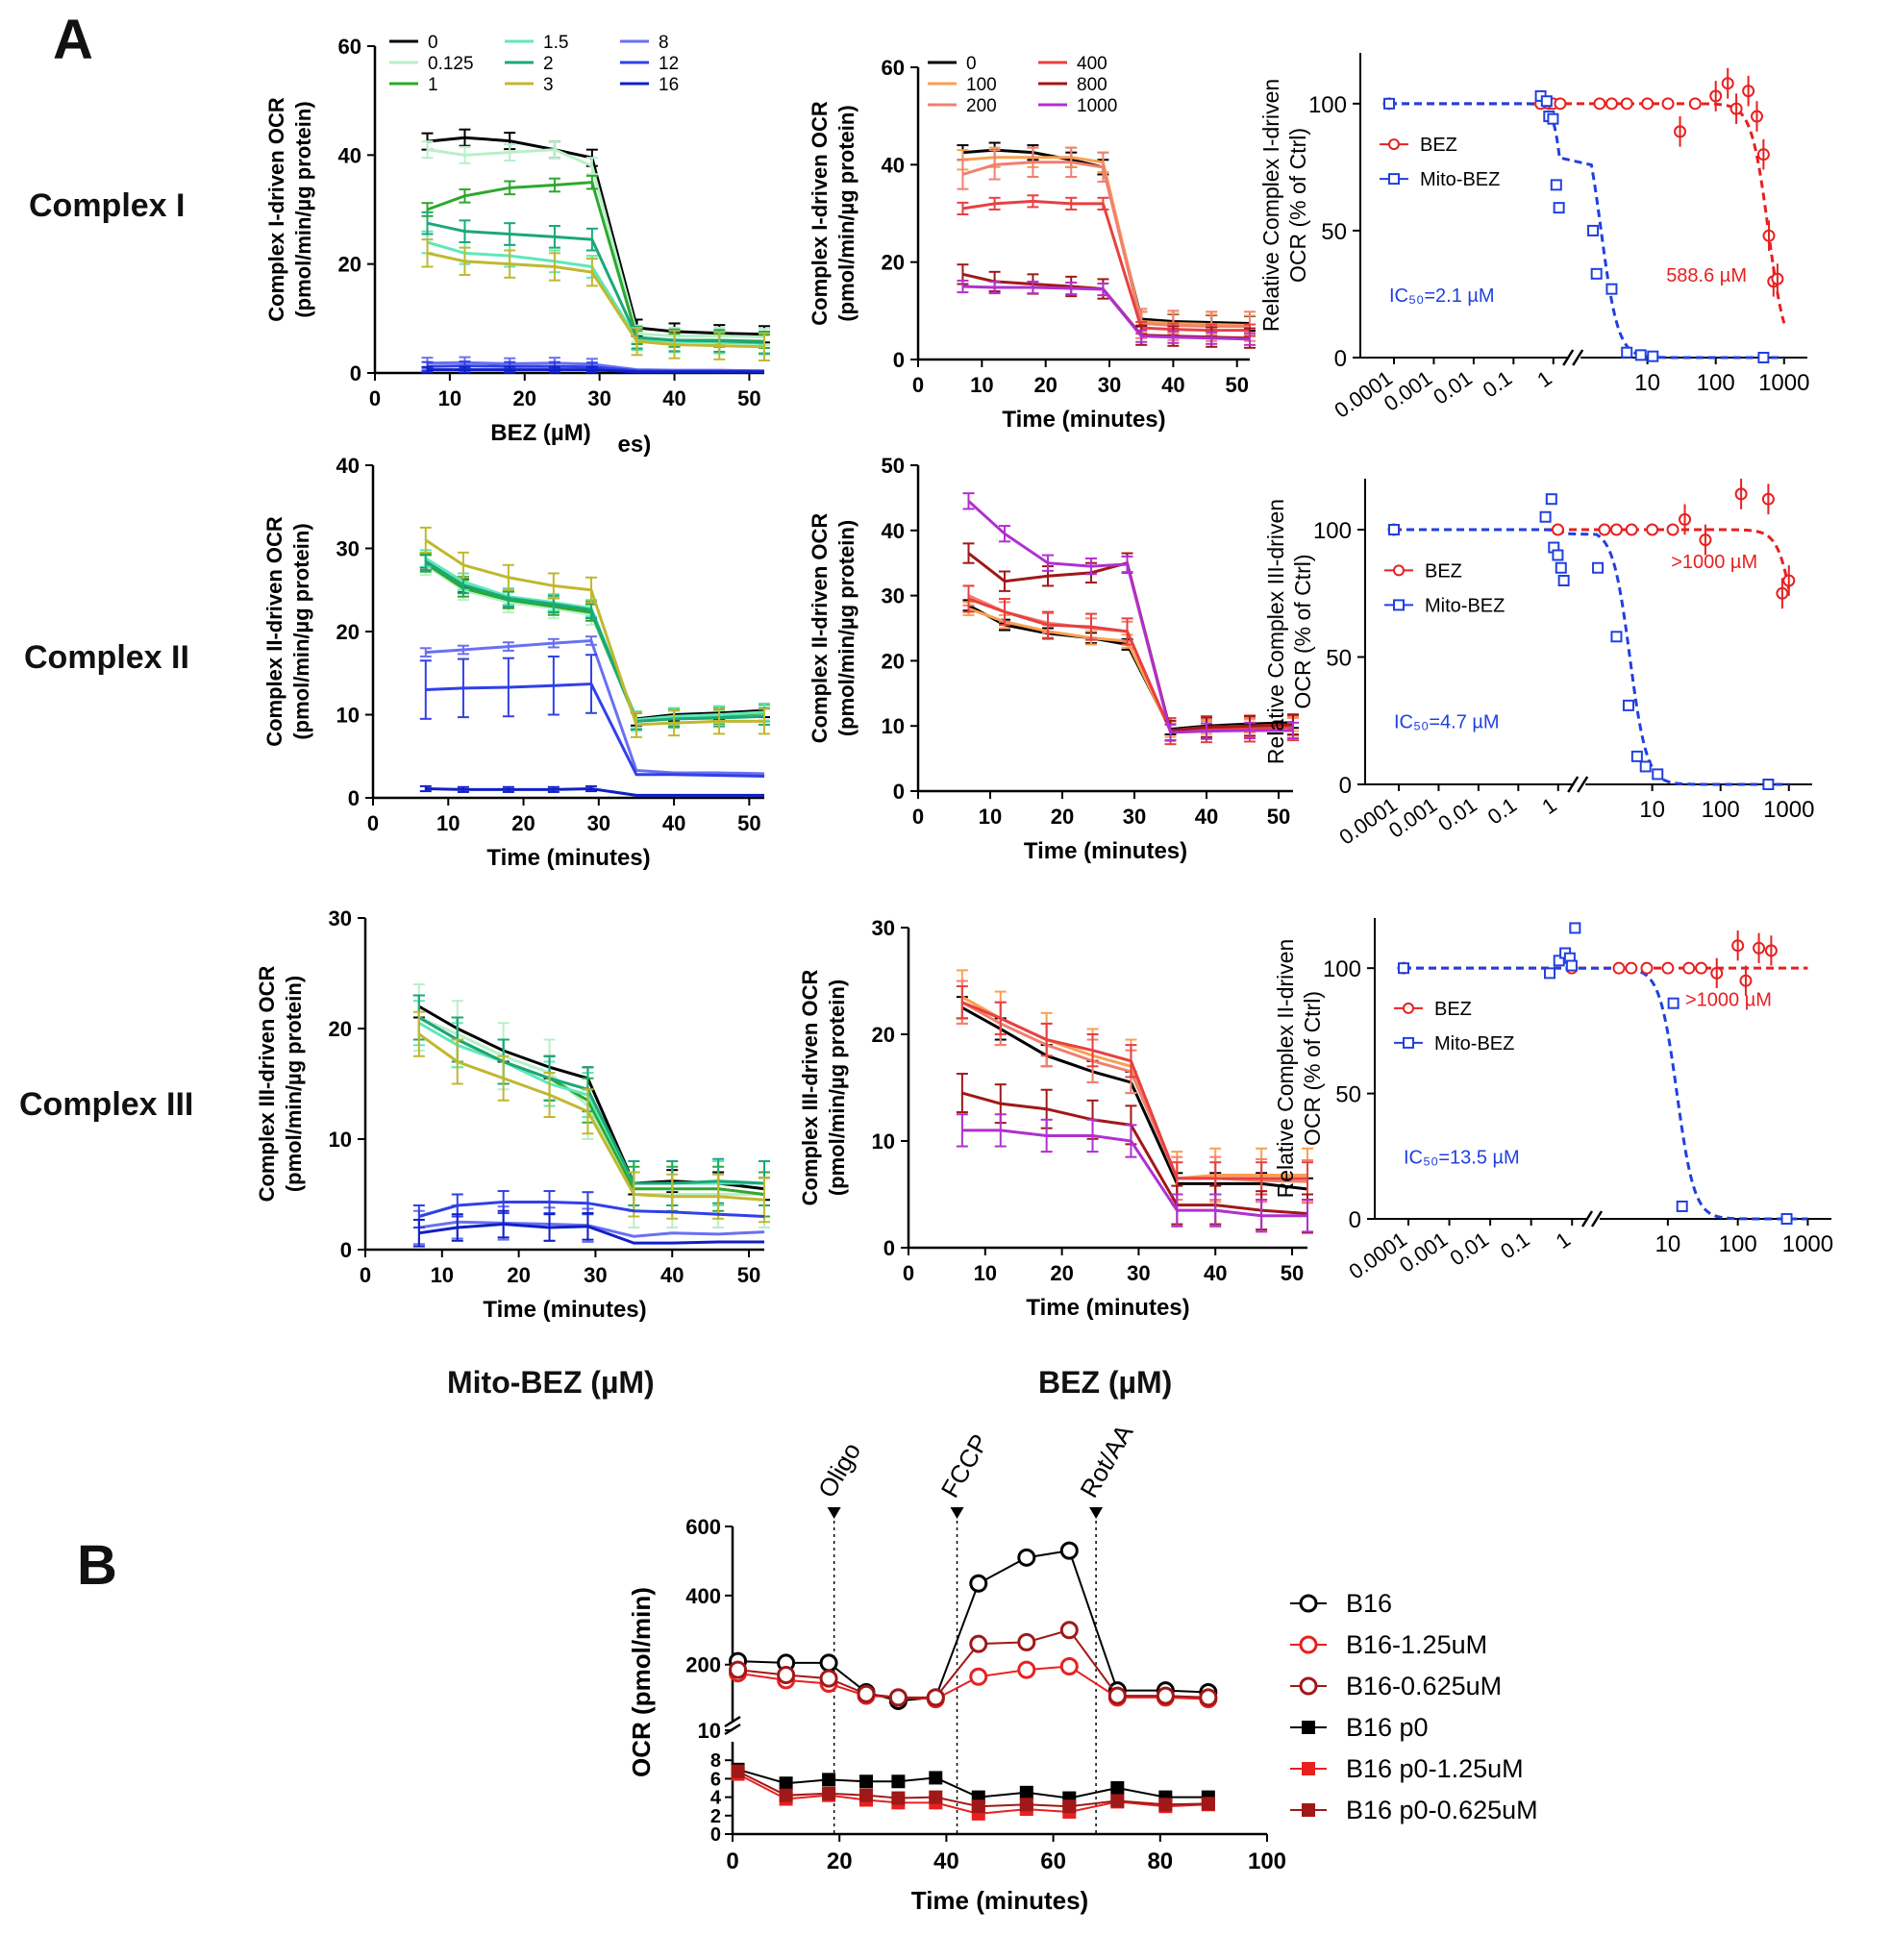 This screenshot has height=1960, width=1891. I want to click on x-tick-label: 0.1, so click(1497, 384).